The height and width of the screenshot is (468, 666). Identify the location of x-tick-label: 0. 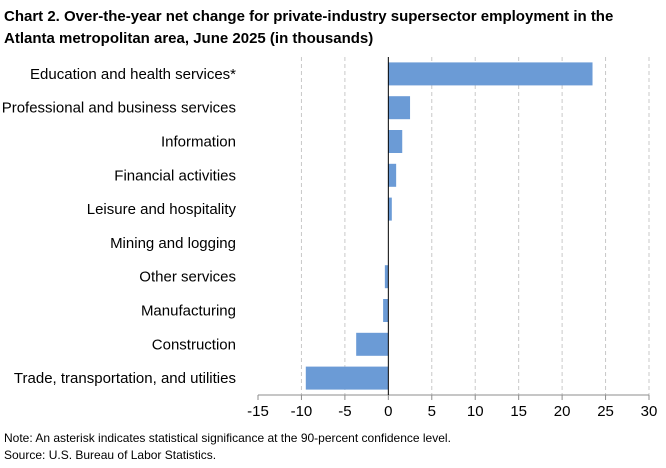
(388, 411).